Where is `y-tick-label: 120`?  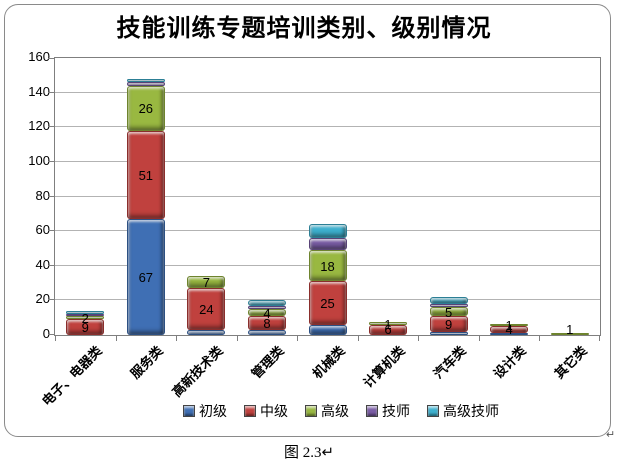 y-tick-label: 120 is located at coordinates (39, 126).